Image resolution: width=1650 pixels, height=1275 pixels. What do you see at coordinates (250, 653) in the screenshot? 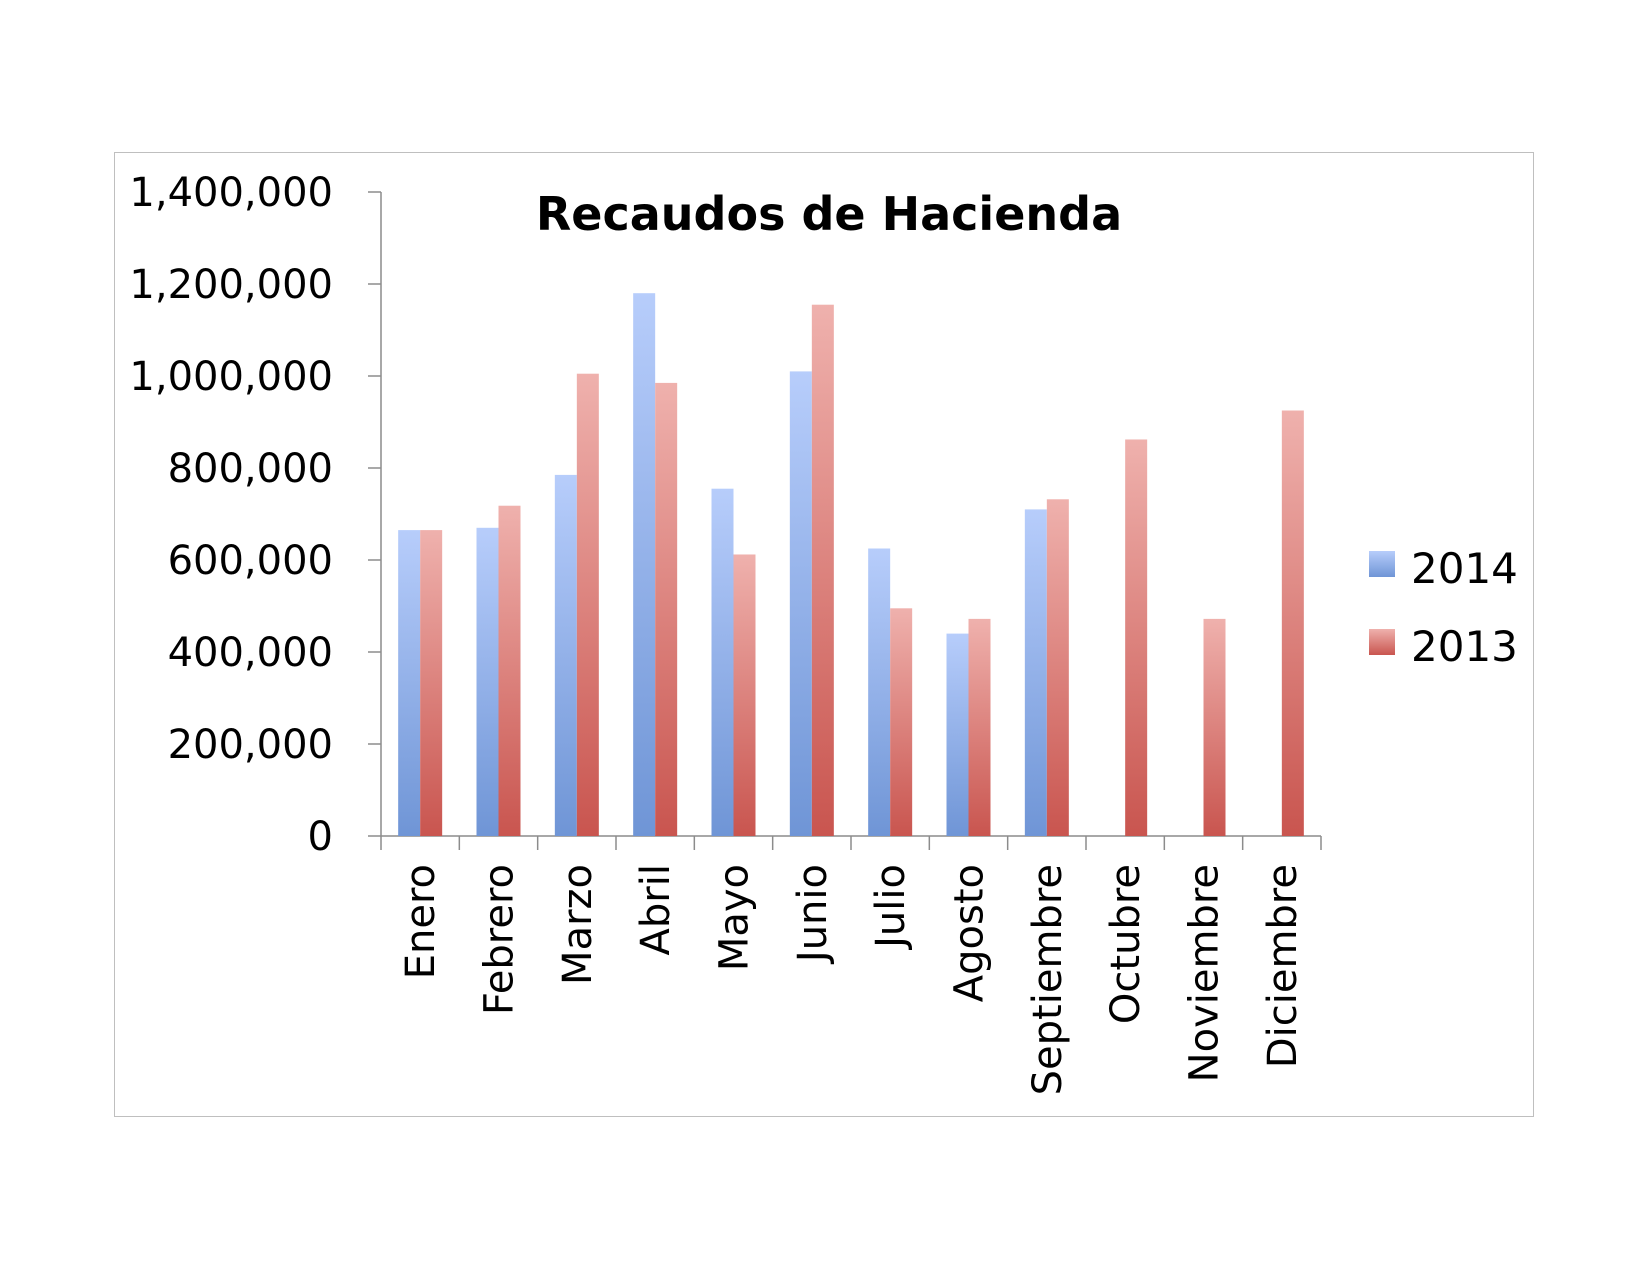
I see `y-tick-label: 400,000` at bounding box center [250, 653].